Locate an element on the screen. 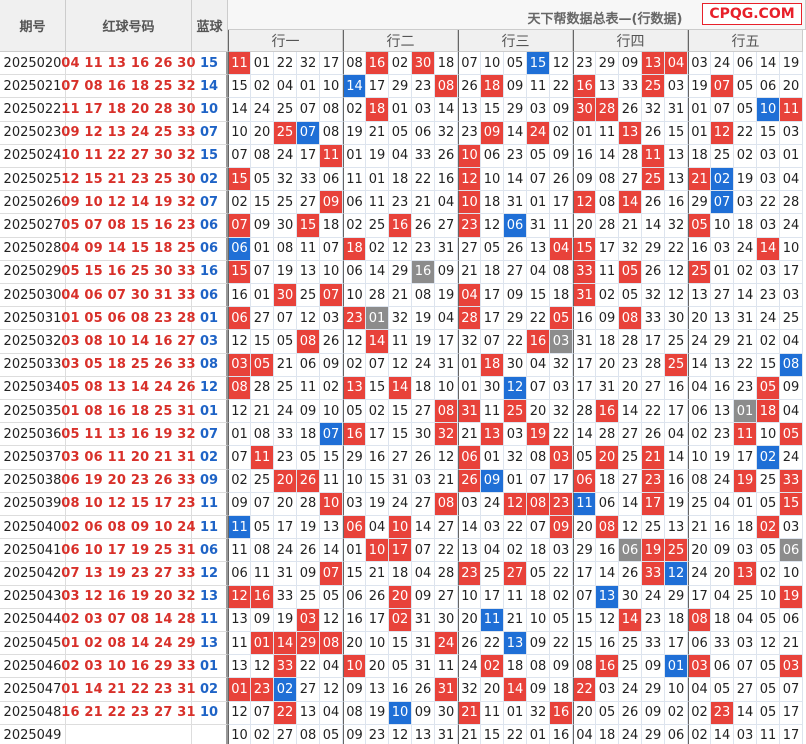 The width and height of the screenshot is (806, 744). red-balls: 05 07 08 15 16 23 is located at coordinates (128, 226).